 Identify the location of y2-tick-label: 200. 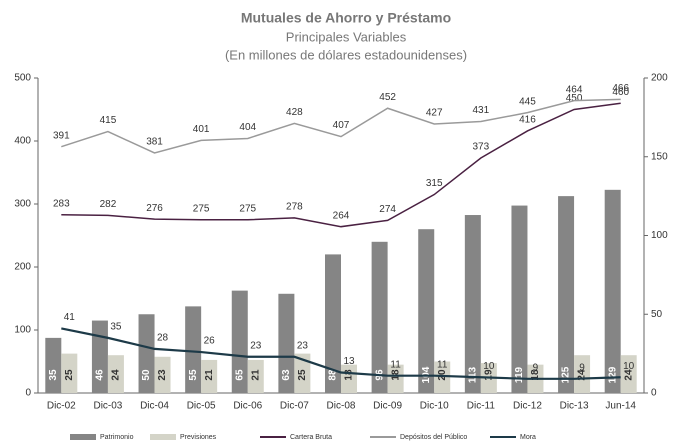
(659, 78).